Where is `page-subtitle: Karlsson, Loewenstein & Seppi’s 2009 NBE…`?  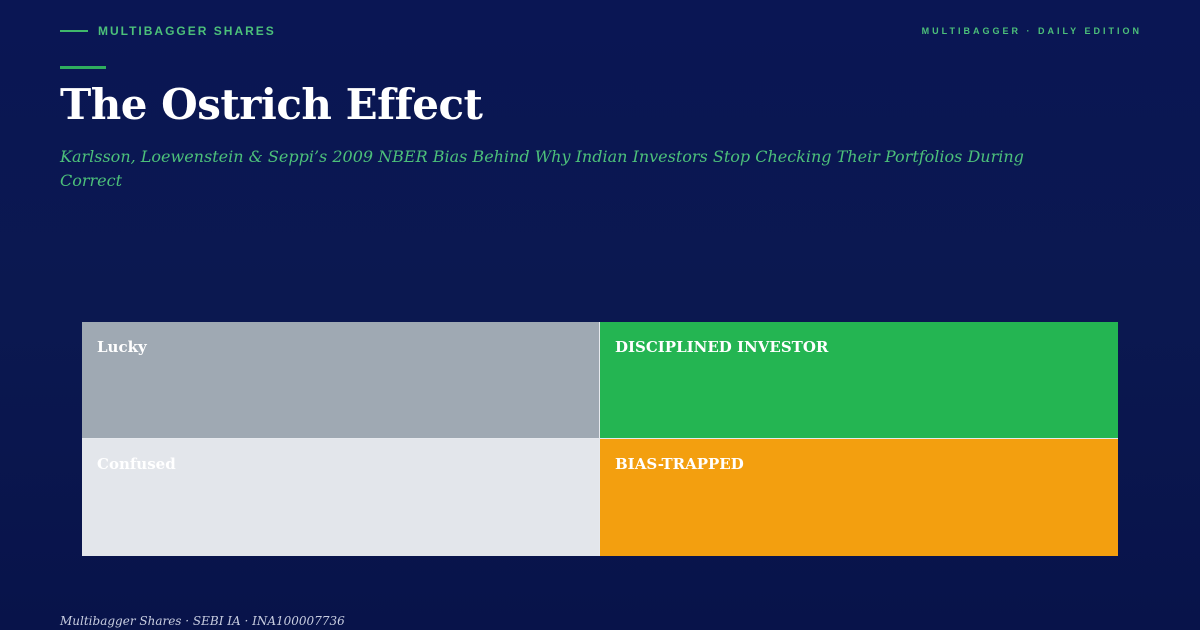 page-subtitle: Karlsson, Loewenstein & Seppi’s 2009 NBE… is located at coordinates (542, 168).